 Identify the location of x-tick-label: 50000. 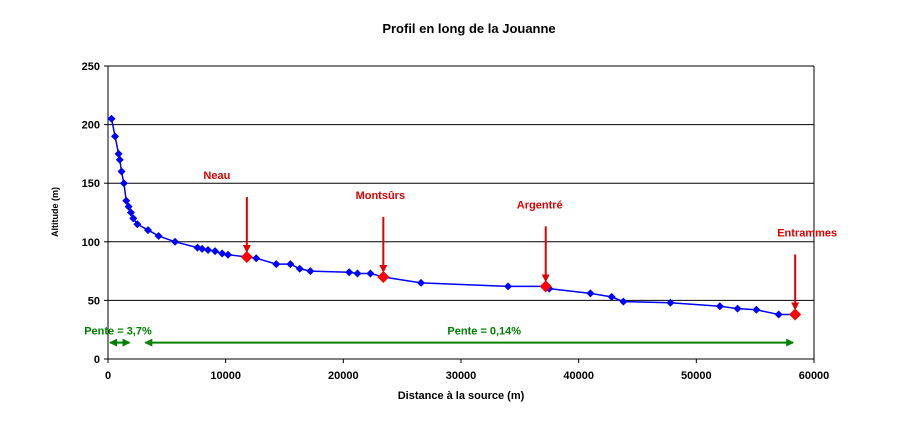
(696, 376).